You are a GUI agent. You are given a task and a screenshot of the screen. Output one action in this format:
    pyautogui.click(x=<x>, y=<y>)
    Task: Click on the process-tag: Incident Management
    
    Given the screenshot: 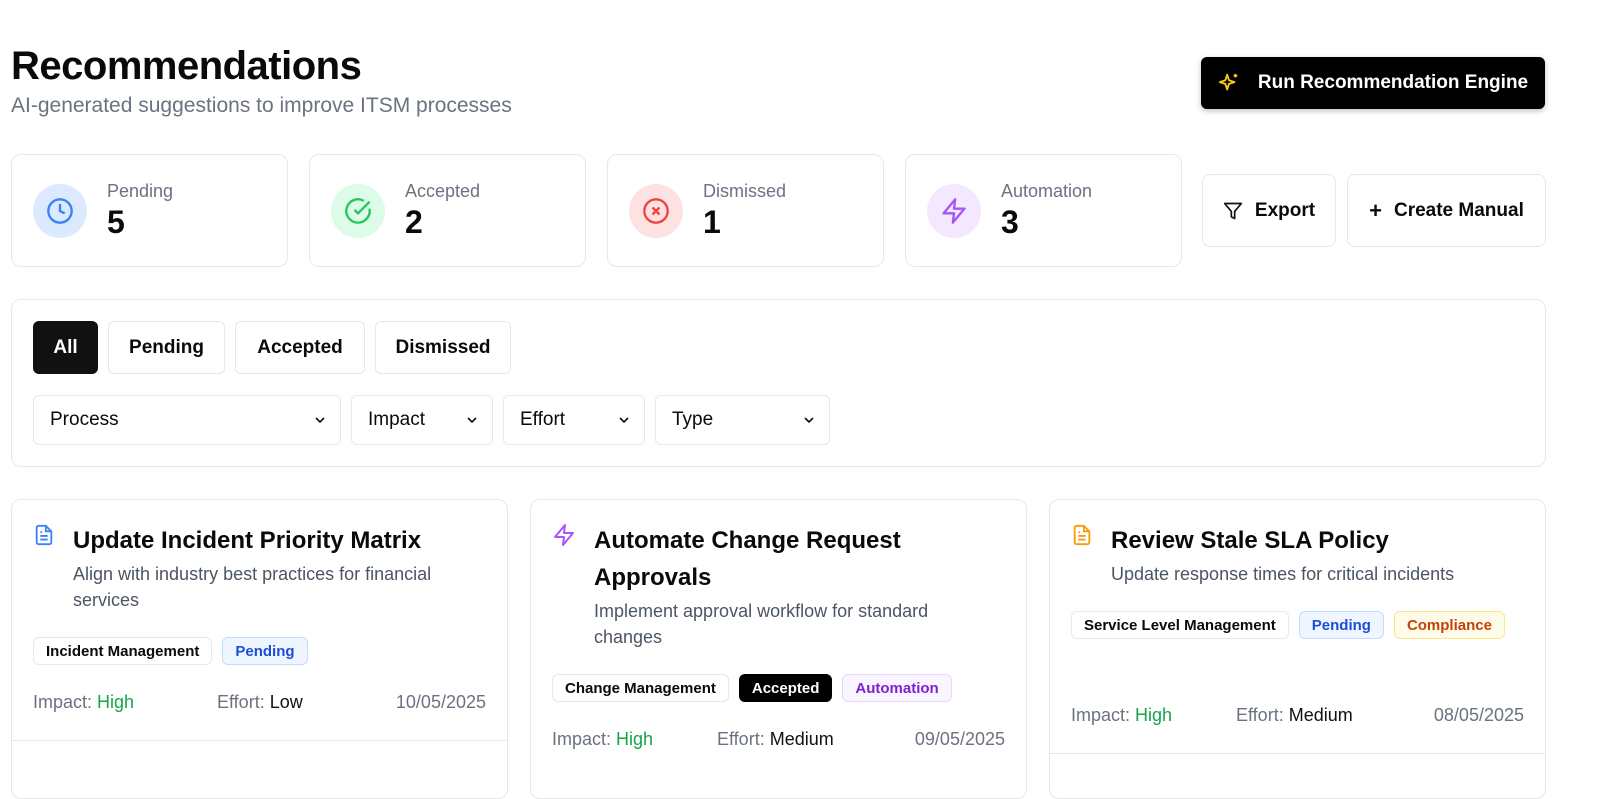 What is the action you would take?
    pyautogui.click(x=123, y=651)
    